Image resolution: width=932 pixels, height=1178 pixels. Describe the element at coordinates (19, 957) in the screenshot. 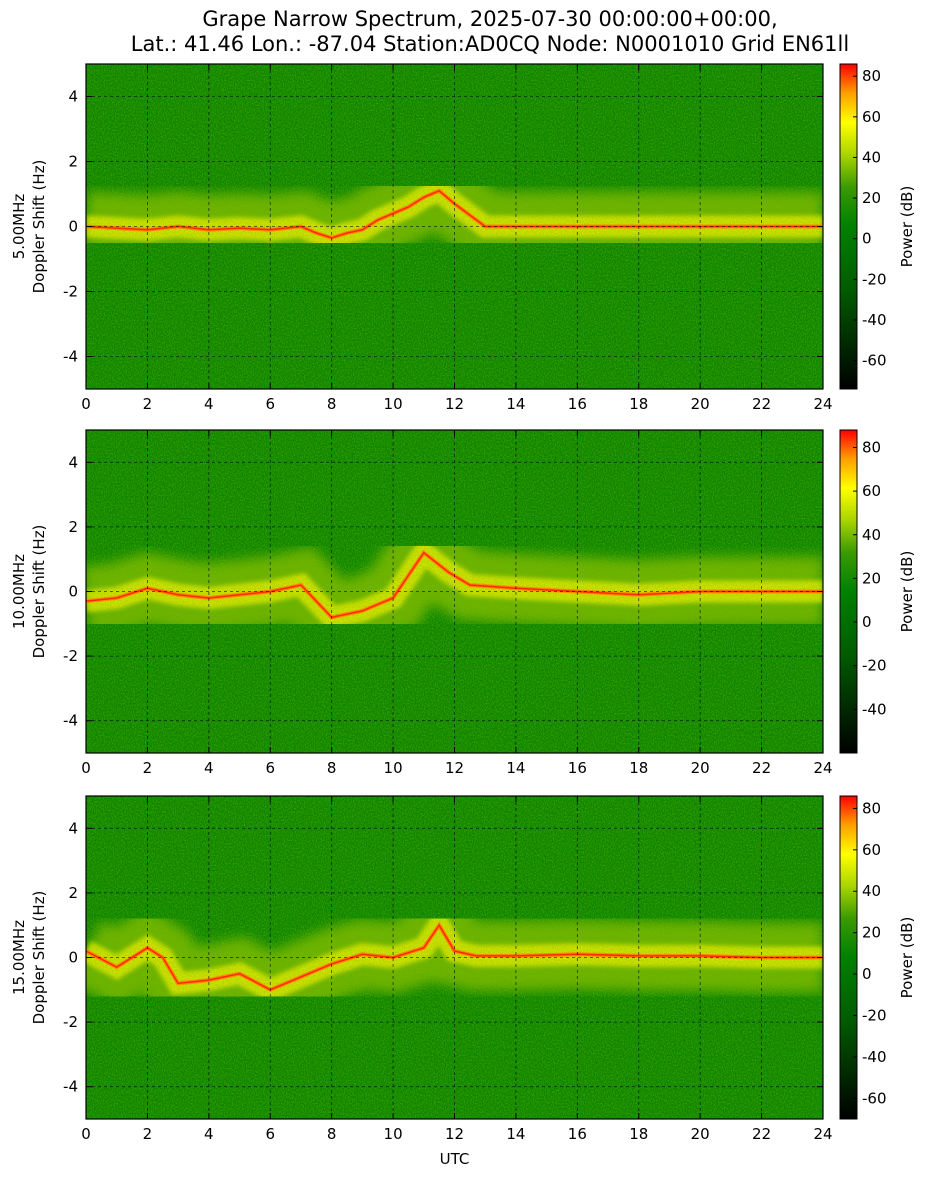

I see `y-axis-label-frequency: 15.00MHz` at that location.